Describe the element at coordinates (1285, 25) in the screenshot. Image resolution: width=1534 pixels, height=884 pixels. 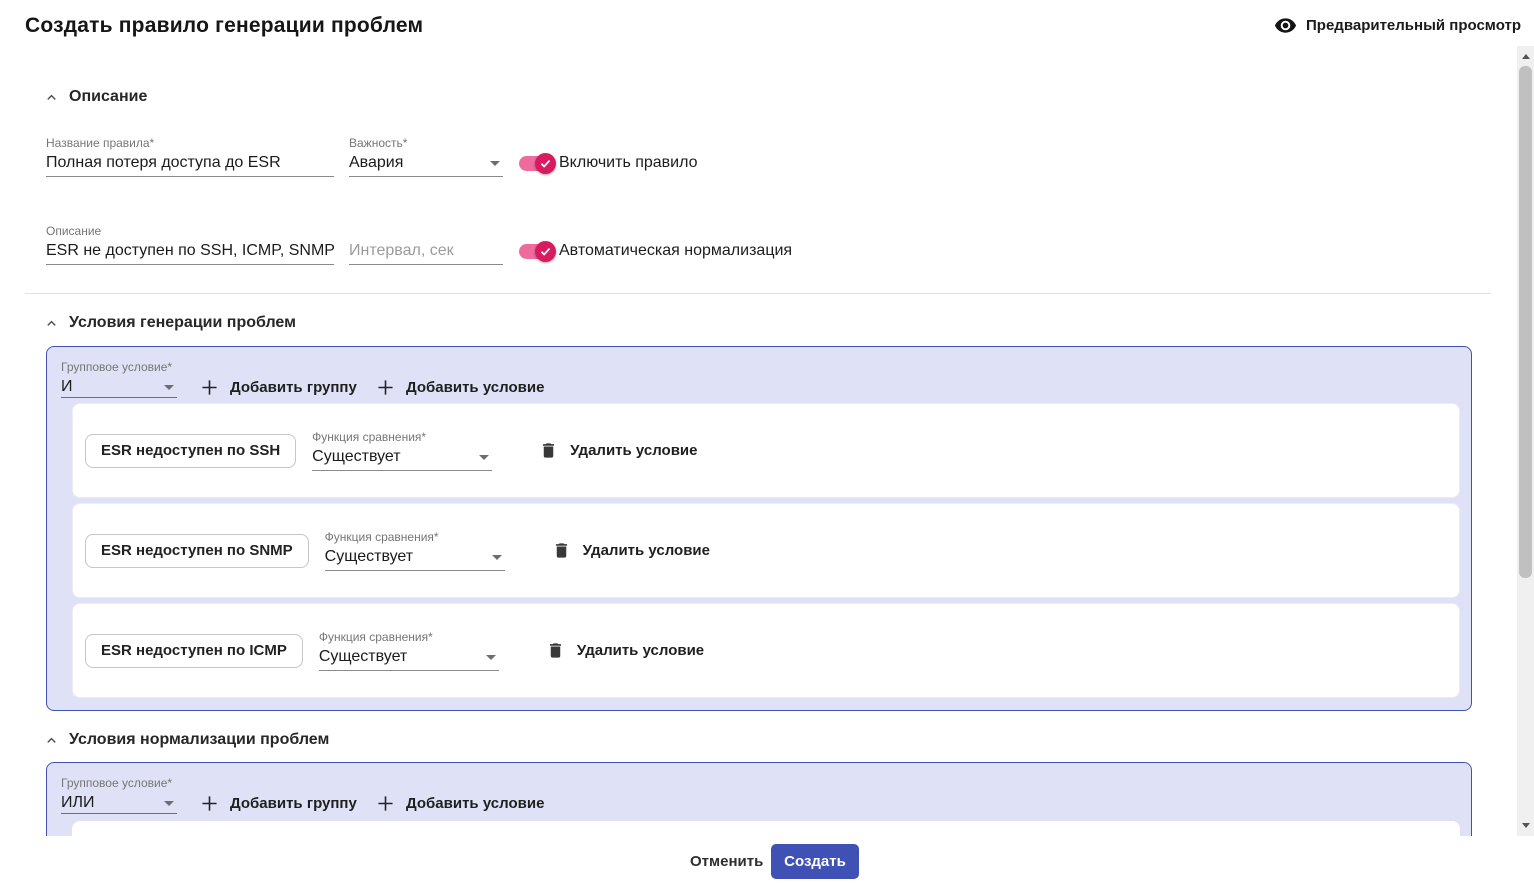
I see `eye-icon` at that location.